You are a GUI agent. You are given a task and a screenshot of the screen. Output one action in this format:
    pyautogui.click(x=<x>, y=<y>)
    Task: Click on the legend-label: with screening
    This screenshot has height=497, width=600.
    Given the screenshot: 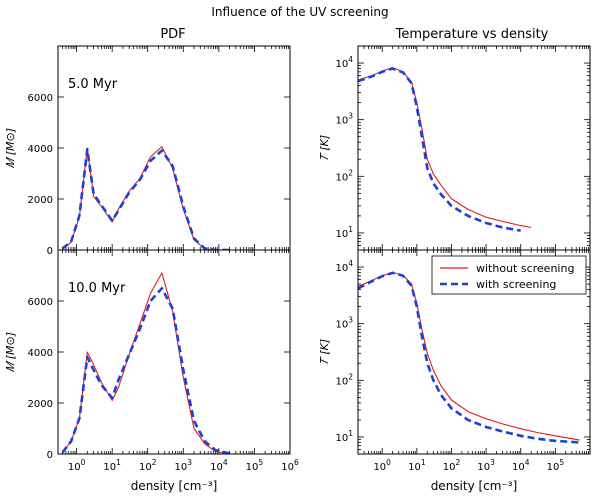 What is the action you would take?
    pyautogui.click(x=516, y=284)
    